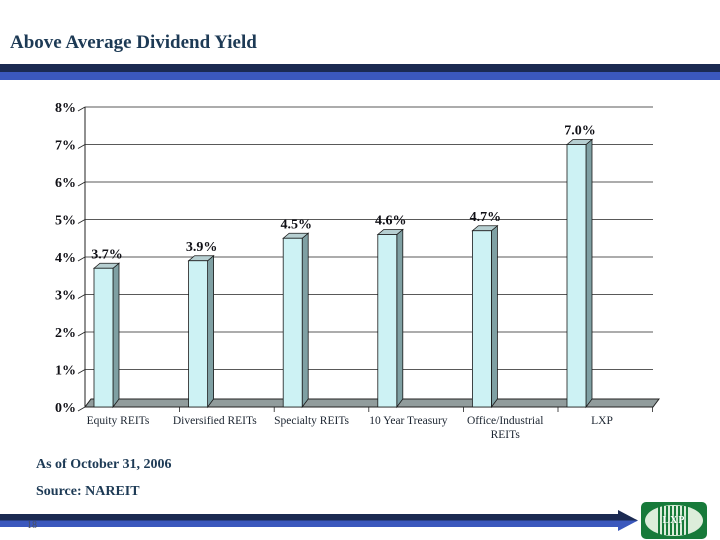  Describe the element at coordinates (65, 371) in the screenshot. I see `y-tick-label: 1%` at that location.